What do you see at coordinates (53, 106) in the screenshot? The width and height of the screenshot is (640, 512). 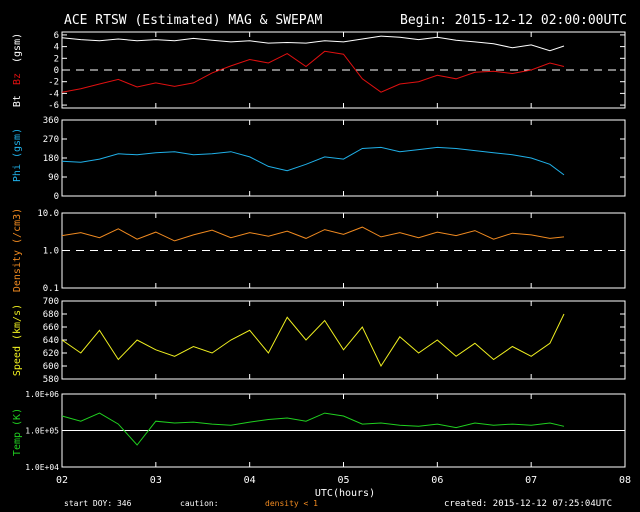 I see `bt-bz-ytick-label: -6` at bounding box center [53, 106].